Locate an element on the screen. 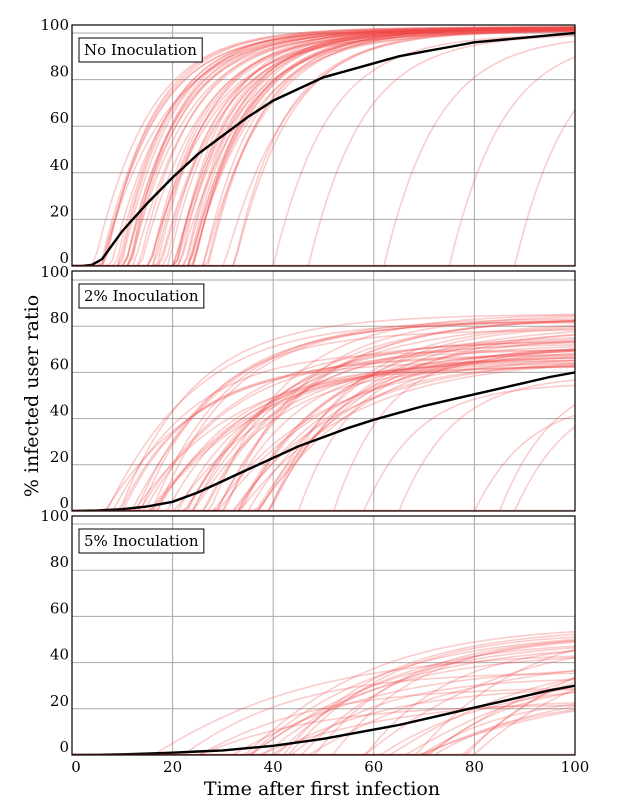  panel-label-box: 2% Inoculation is located at coordinates (141, 296).